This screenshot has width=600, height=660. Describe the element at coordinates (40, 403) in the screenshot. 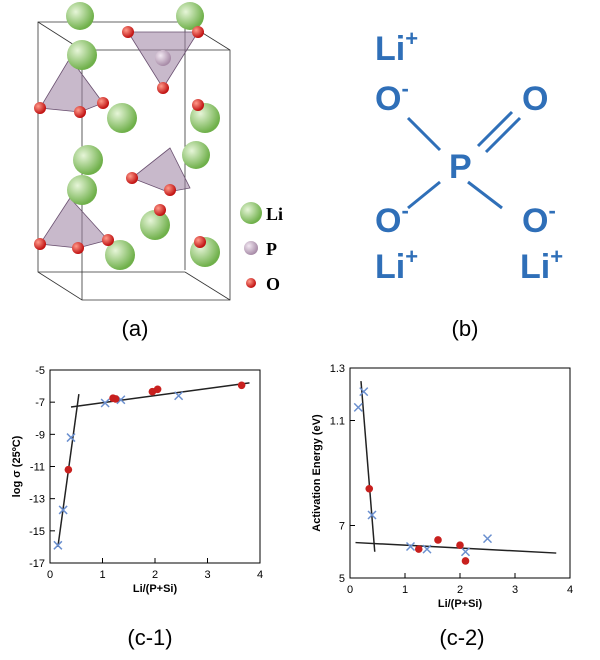

I see `y-tick-label: -7` at that location.